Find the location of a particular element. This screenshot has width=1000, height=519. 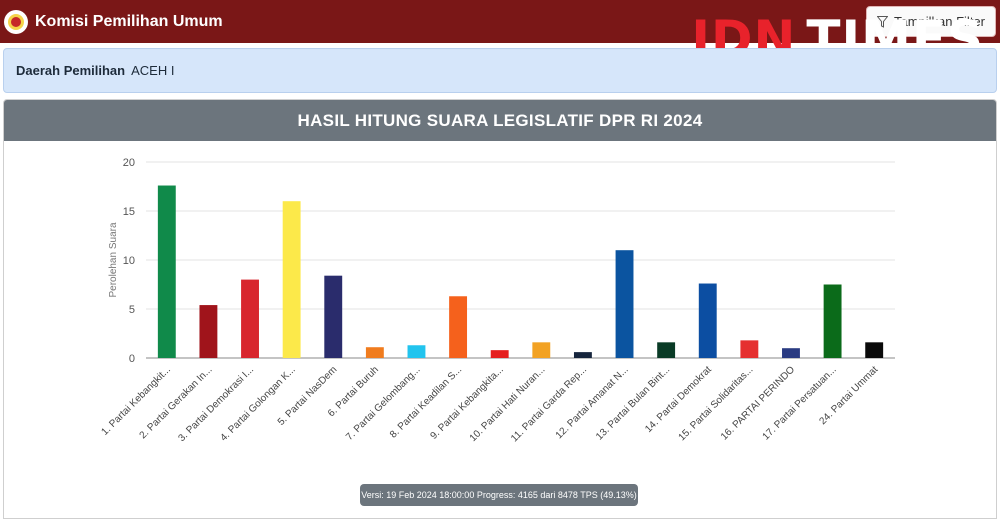

y-tick-label: 15 is located at coordinates (129, 212).